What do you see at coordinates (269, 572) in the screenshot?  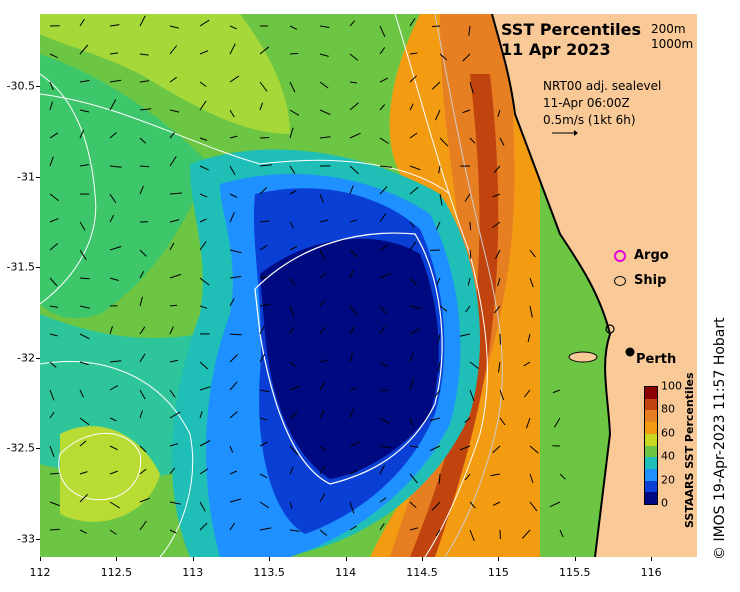 I see `lon-tick-label: 113.5` at bounding box center [269, 572].